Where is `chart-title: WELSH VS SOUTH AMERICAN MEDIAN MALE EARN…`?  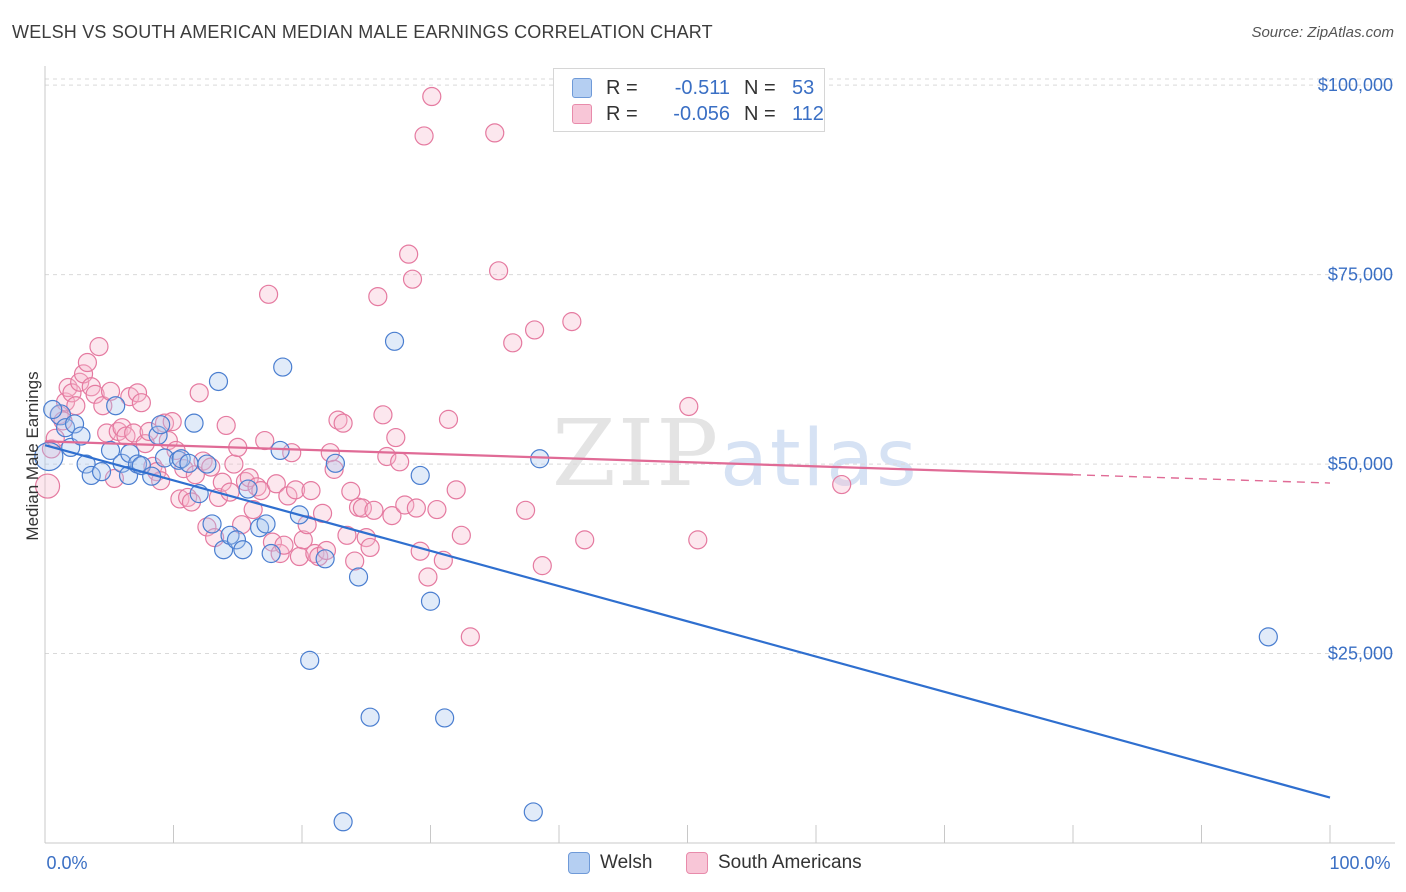
chart-title: WELSH VS SOUTH AMERICAN MEDIAN MALE EARN… is located at coordinates (362, 32).